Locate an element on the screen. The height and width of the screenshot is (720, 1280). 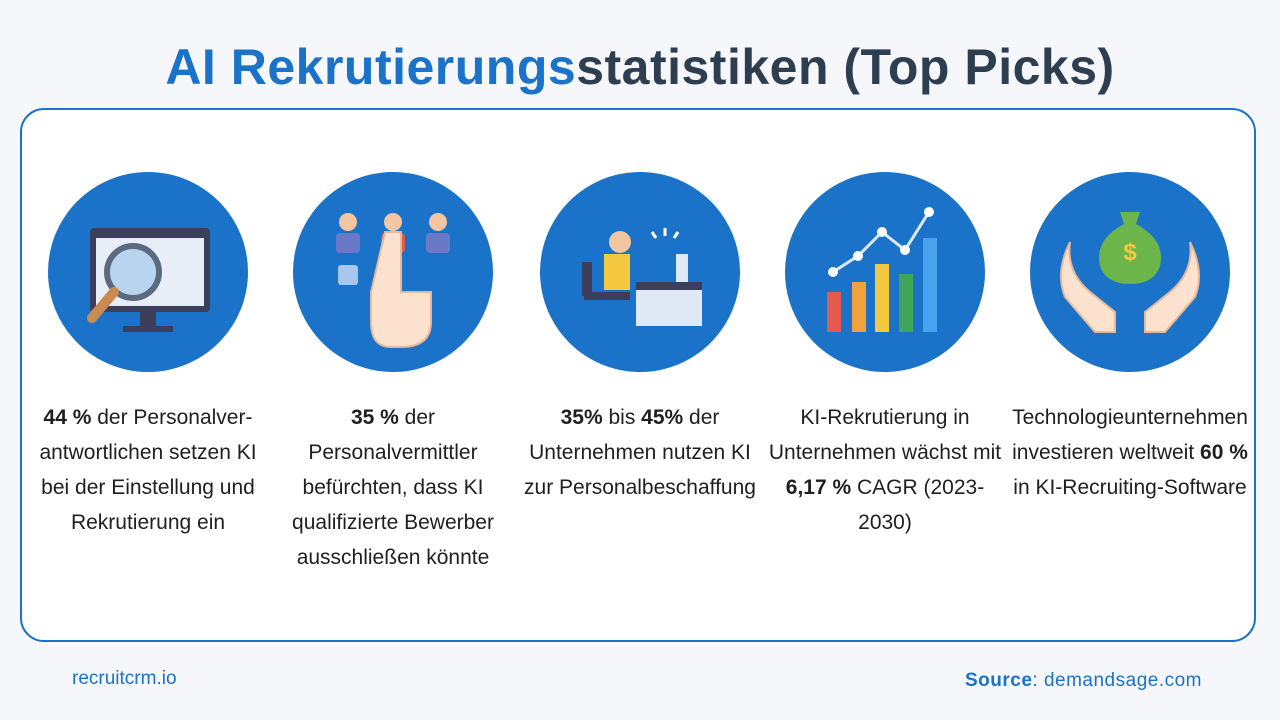
source-text: : demandsage.com is located at coordinates (1117, 680).